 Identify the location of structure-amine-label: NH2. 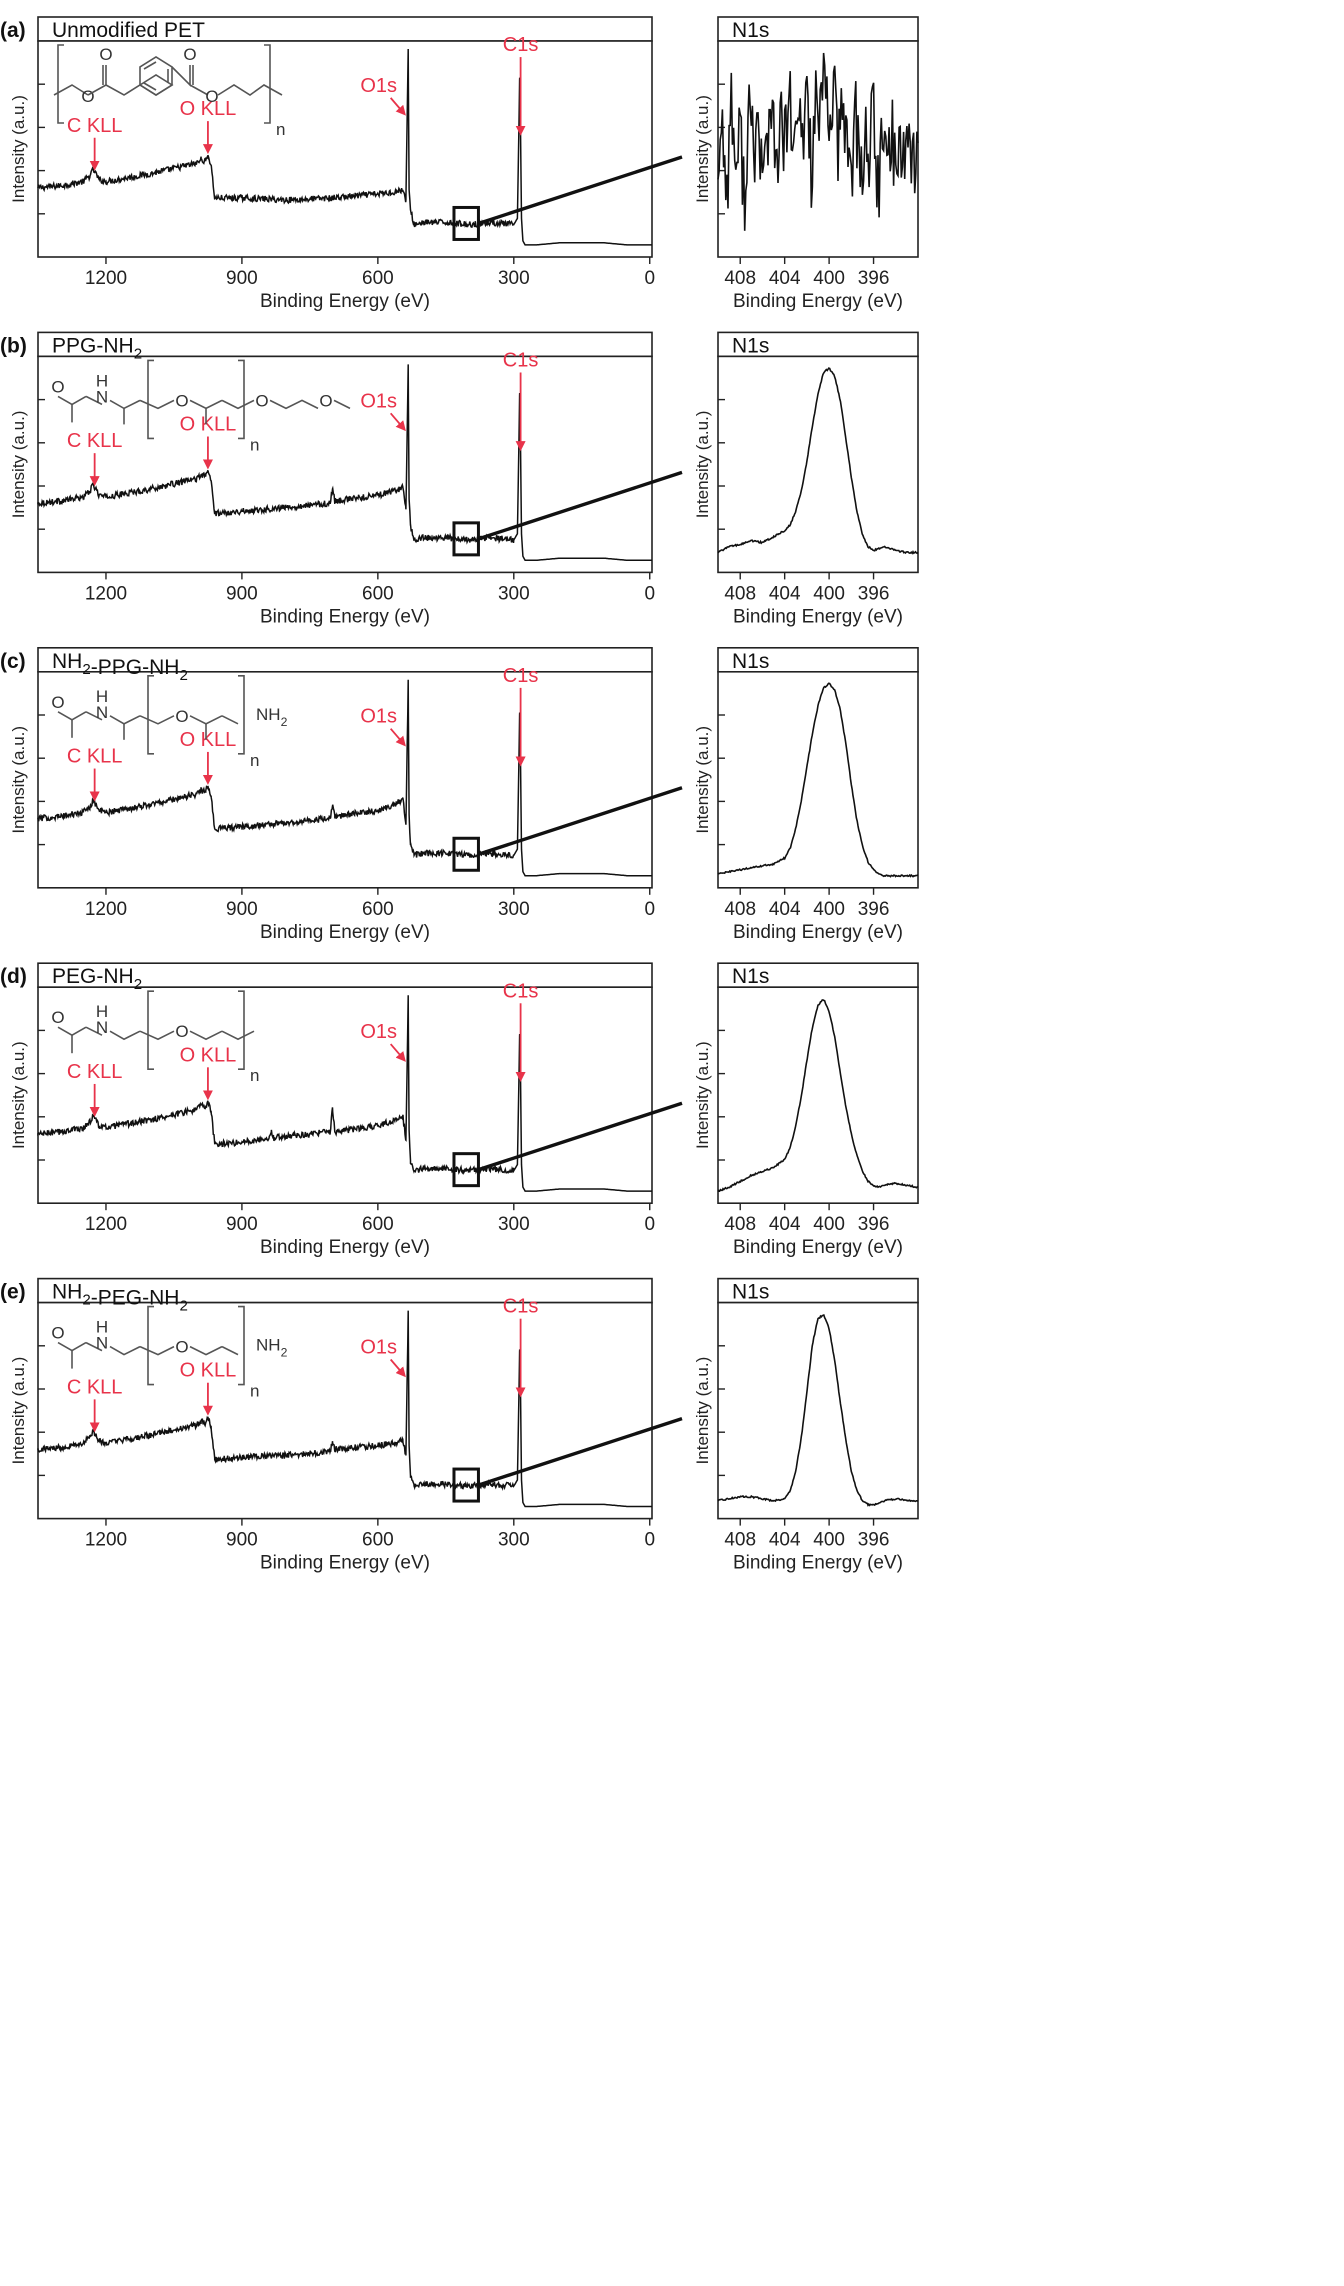
(272, 1348).